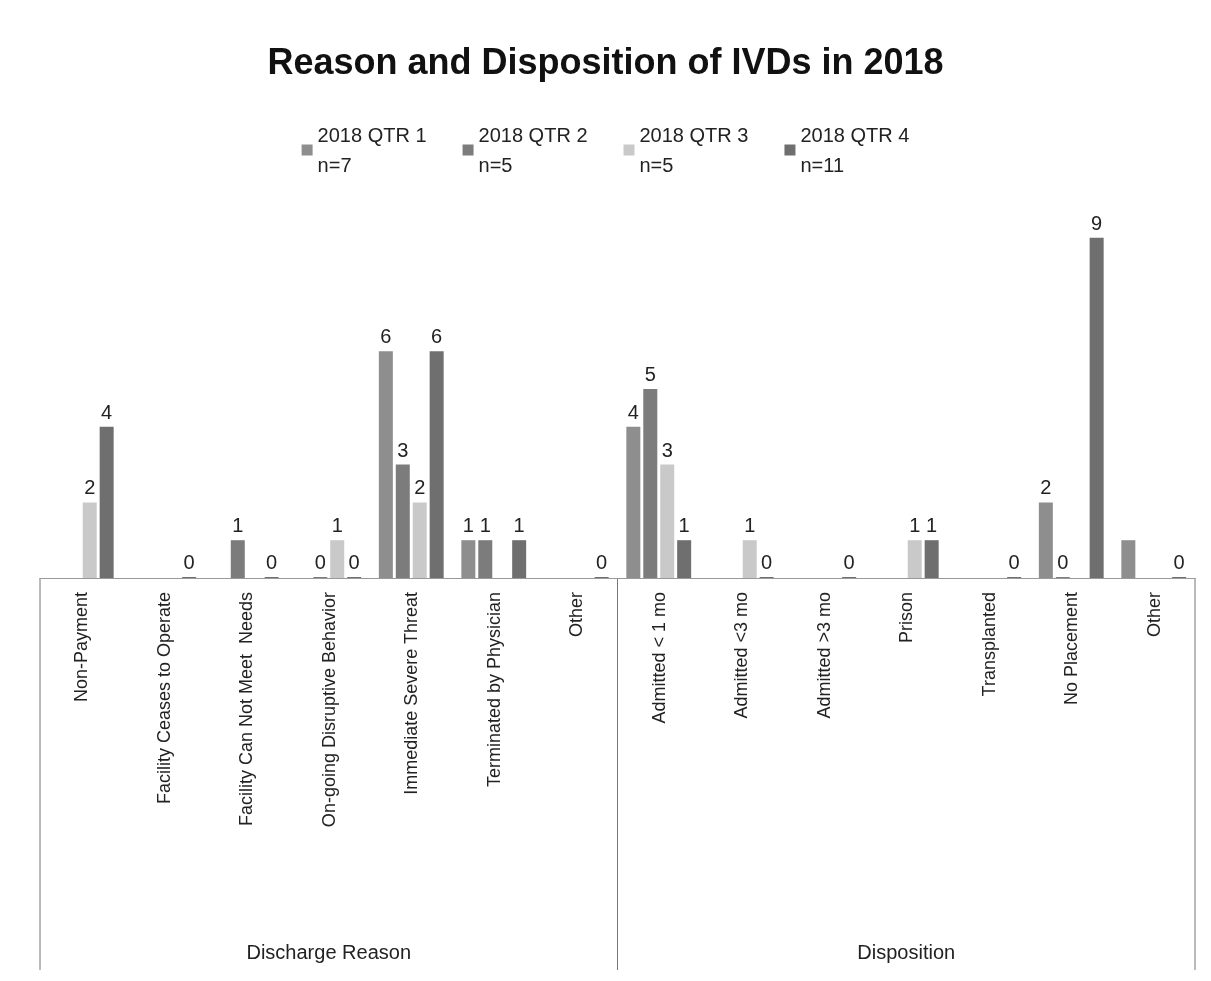 This screenshot has width=1211, height=981. I want to click on x-tick-label: Non-Payment, so click(81, 647).